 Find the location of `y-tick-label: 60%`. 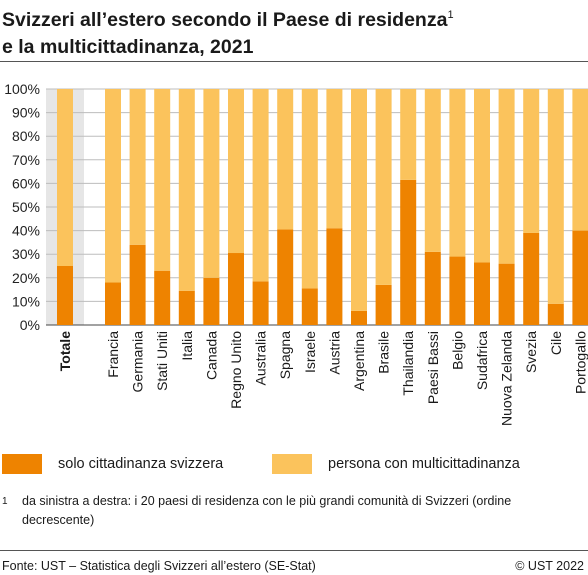

y-tick-label: 60% is located at coordinates (26, 183).